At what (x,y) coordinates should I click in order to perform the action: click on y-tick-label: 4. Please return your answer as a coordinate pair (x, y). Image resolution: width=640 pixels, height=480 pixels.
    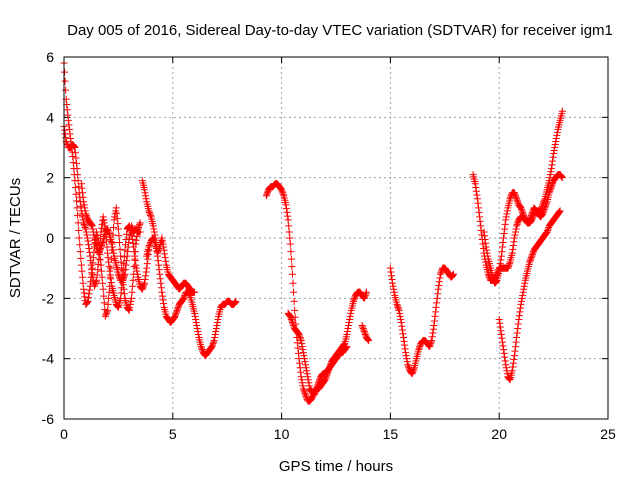
    Looking at the image, I should click on (50, 117).